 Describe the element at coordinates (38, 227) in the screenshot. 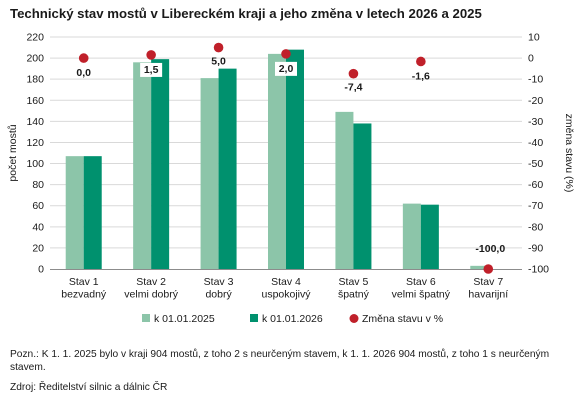

I see `y-tick-label: 40` at that location.